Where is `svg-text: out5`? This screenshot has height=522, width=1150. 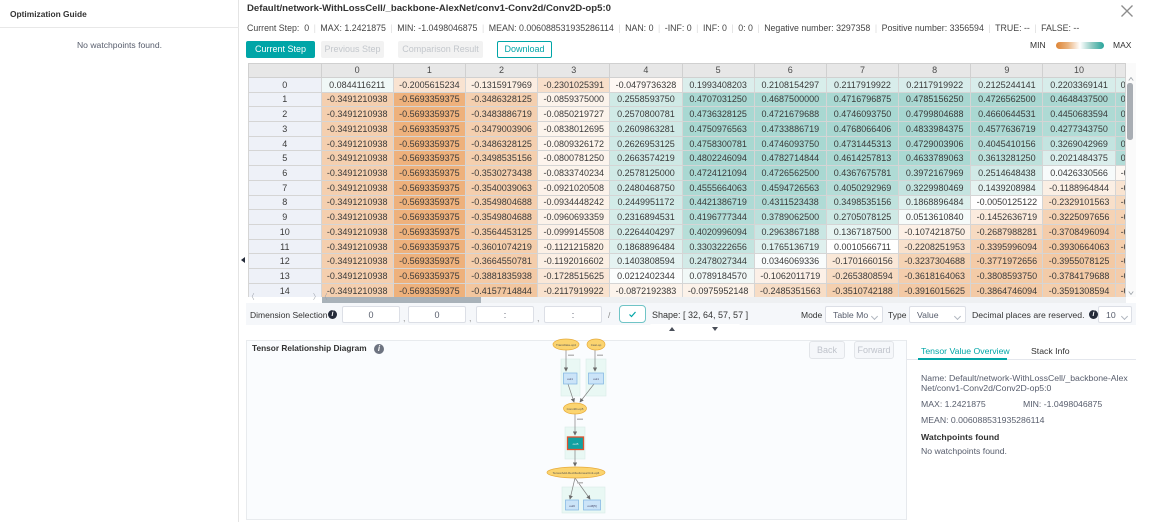 svg-text: out5 is located at coordinates (576, 444).